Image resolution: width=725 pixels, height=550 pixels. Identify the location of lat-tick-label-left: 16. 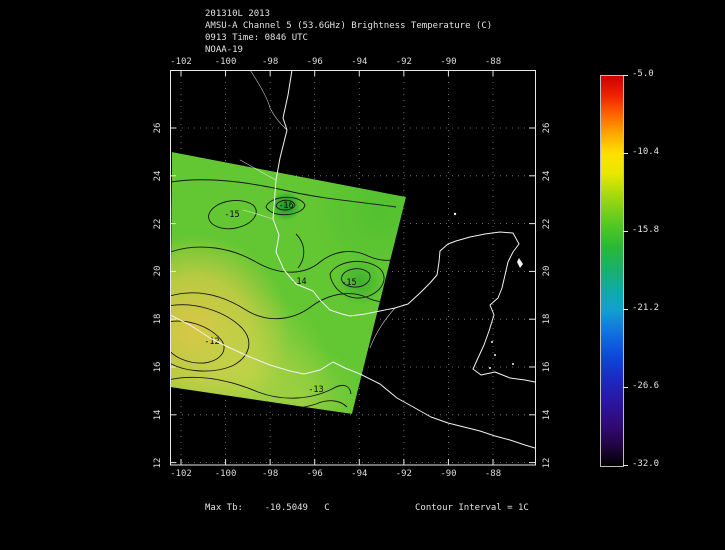
(158, 367).